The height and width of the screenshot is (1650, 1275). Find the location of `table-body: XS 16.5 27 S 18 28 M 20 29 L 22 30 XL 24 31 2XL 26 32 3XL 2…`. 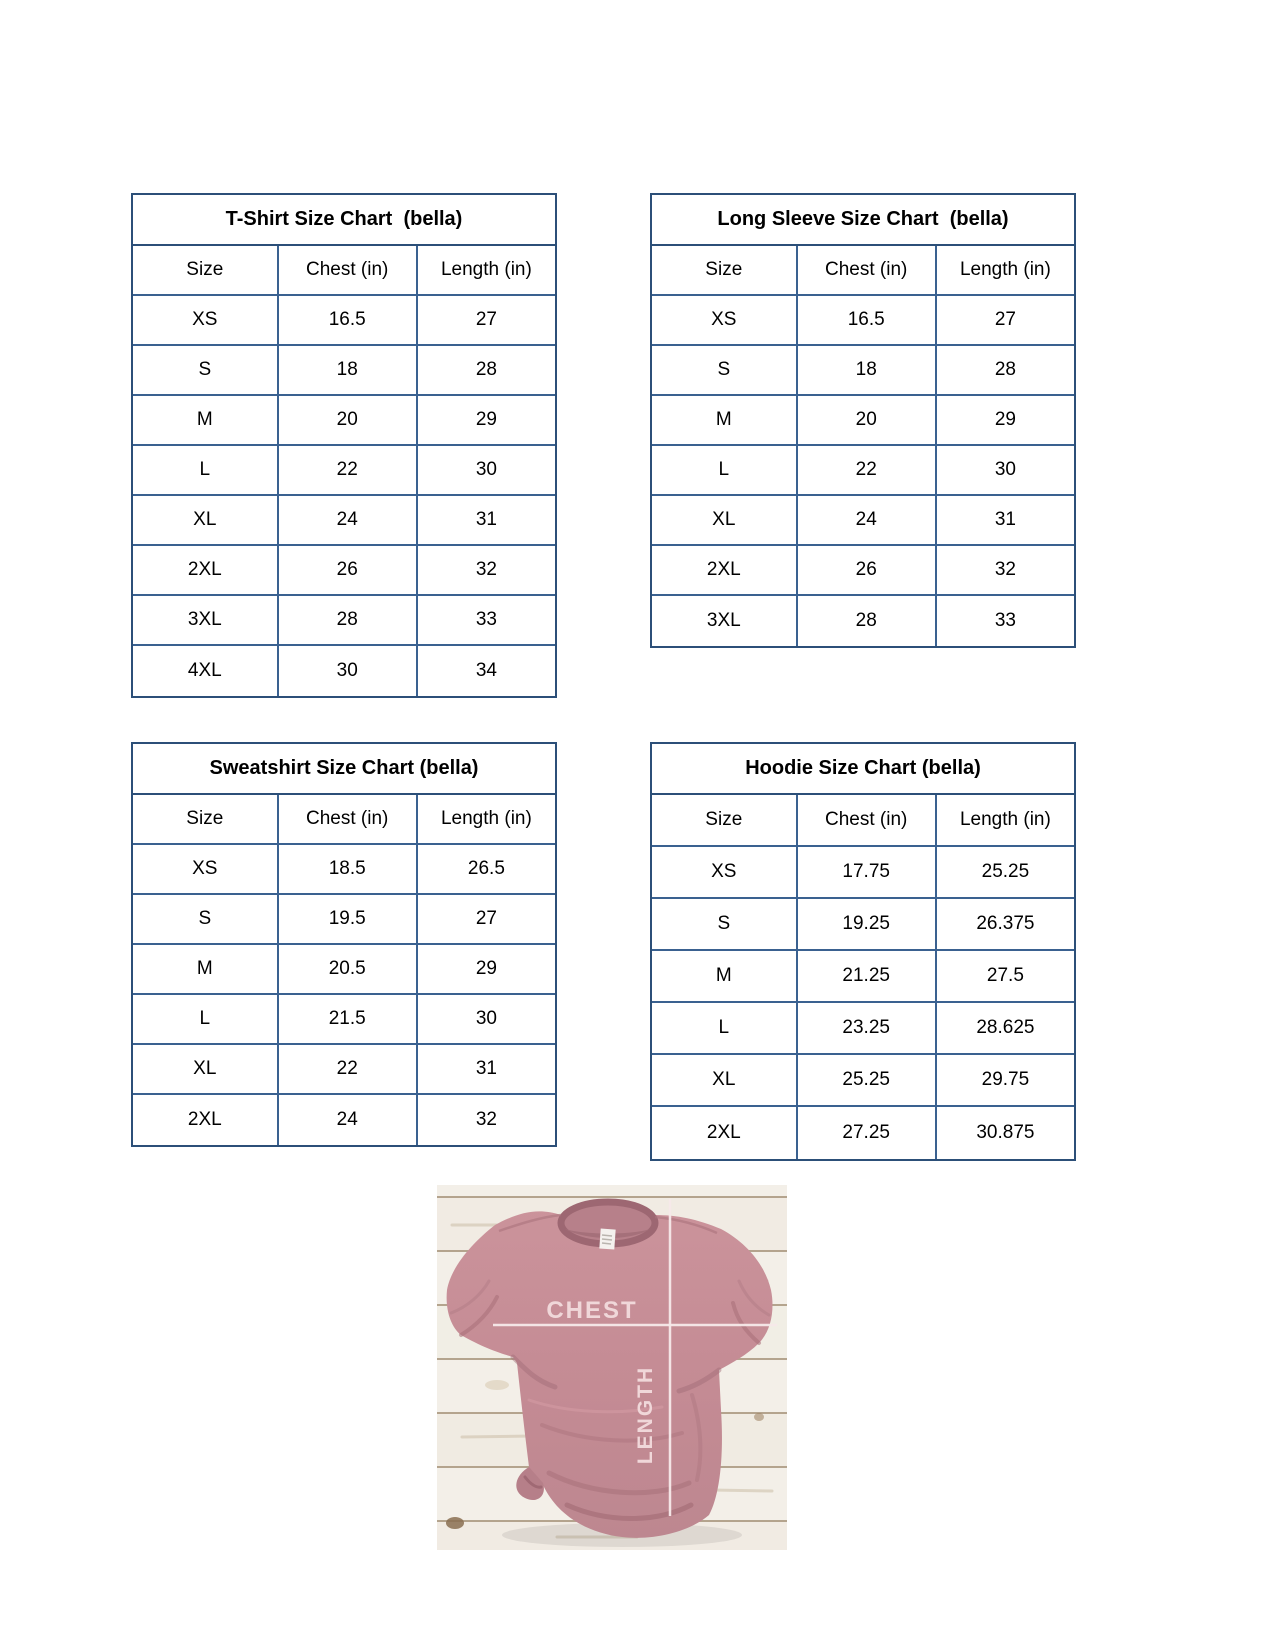

table-body: XS 16.5 27 S 18 28 M 20 29 L 22 30 XL 24 31 2XL 26 32 3XL 2… is located at coordinates (344, 496).